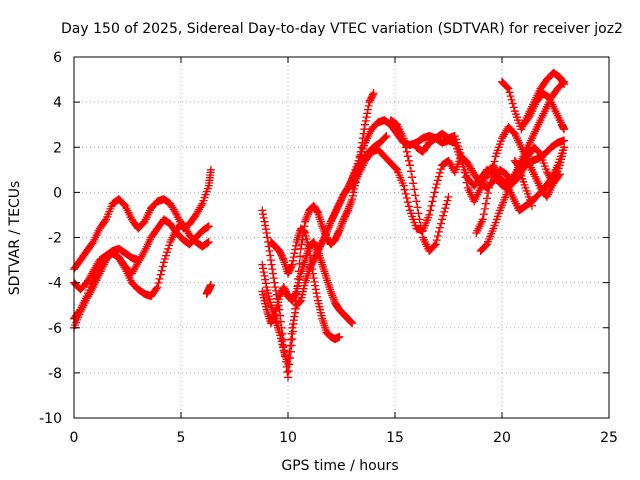 This screenshot has width=640, height=480. I want to click on y-tick-label: -2, so click(55, 239).